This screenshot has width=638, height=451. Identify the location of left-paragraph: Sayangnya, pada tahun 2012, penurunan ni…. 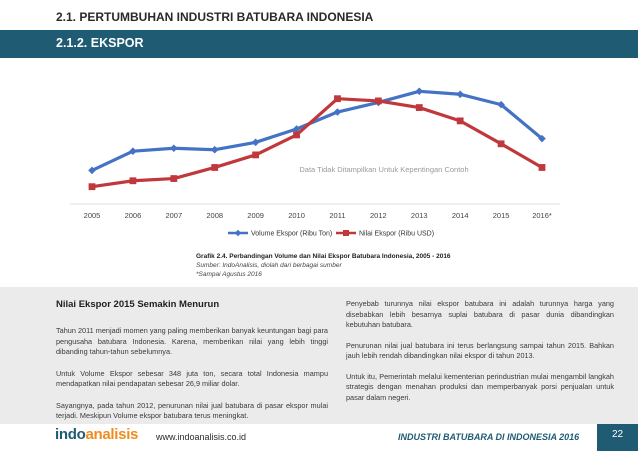
(192, 410).